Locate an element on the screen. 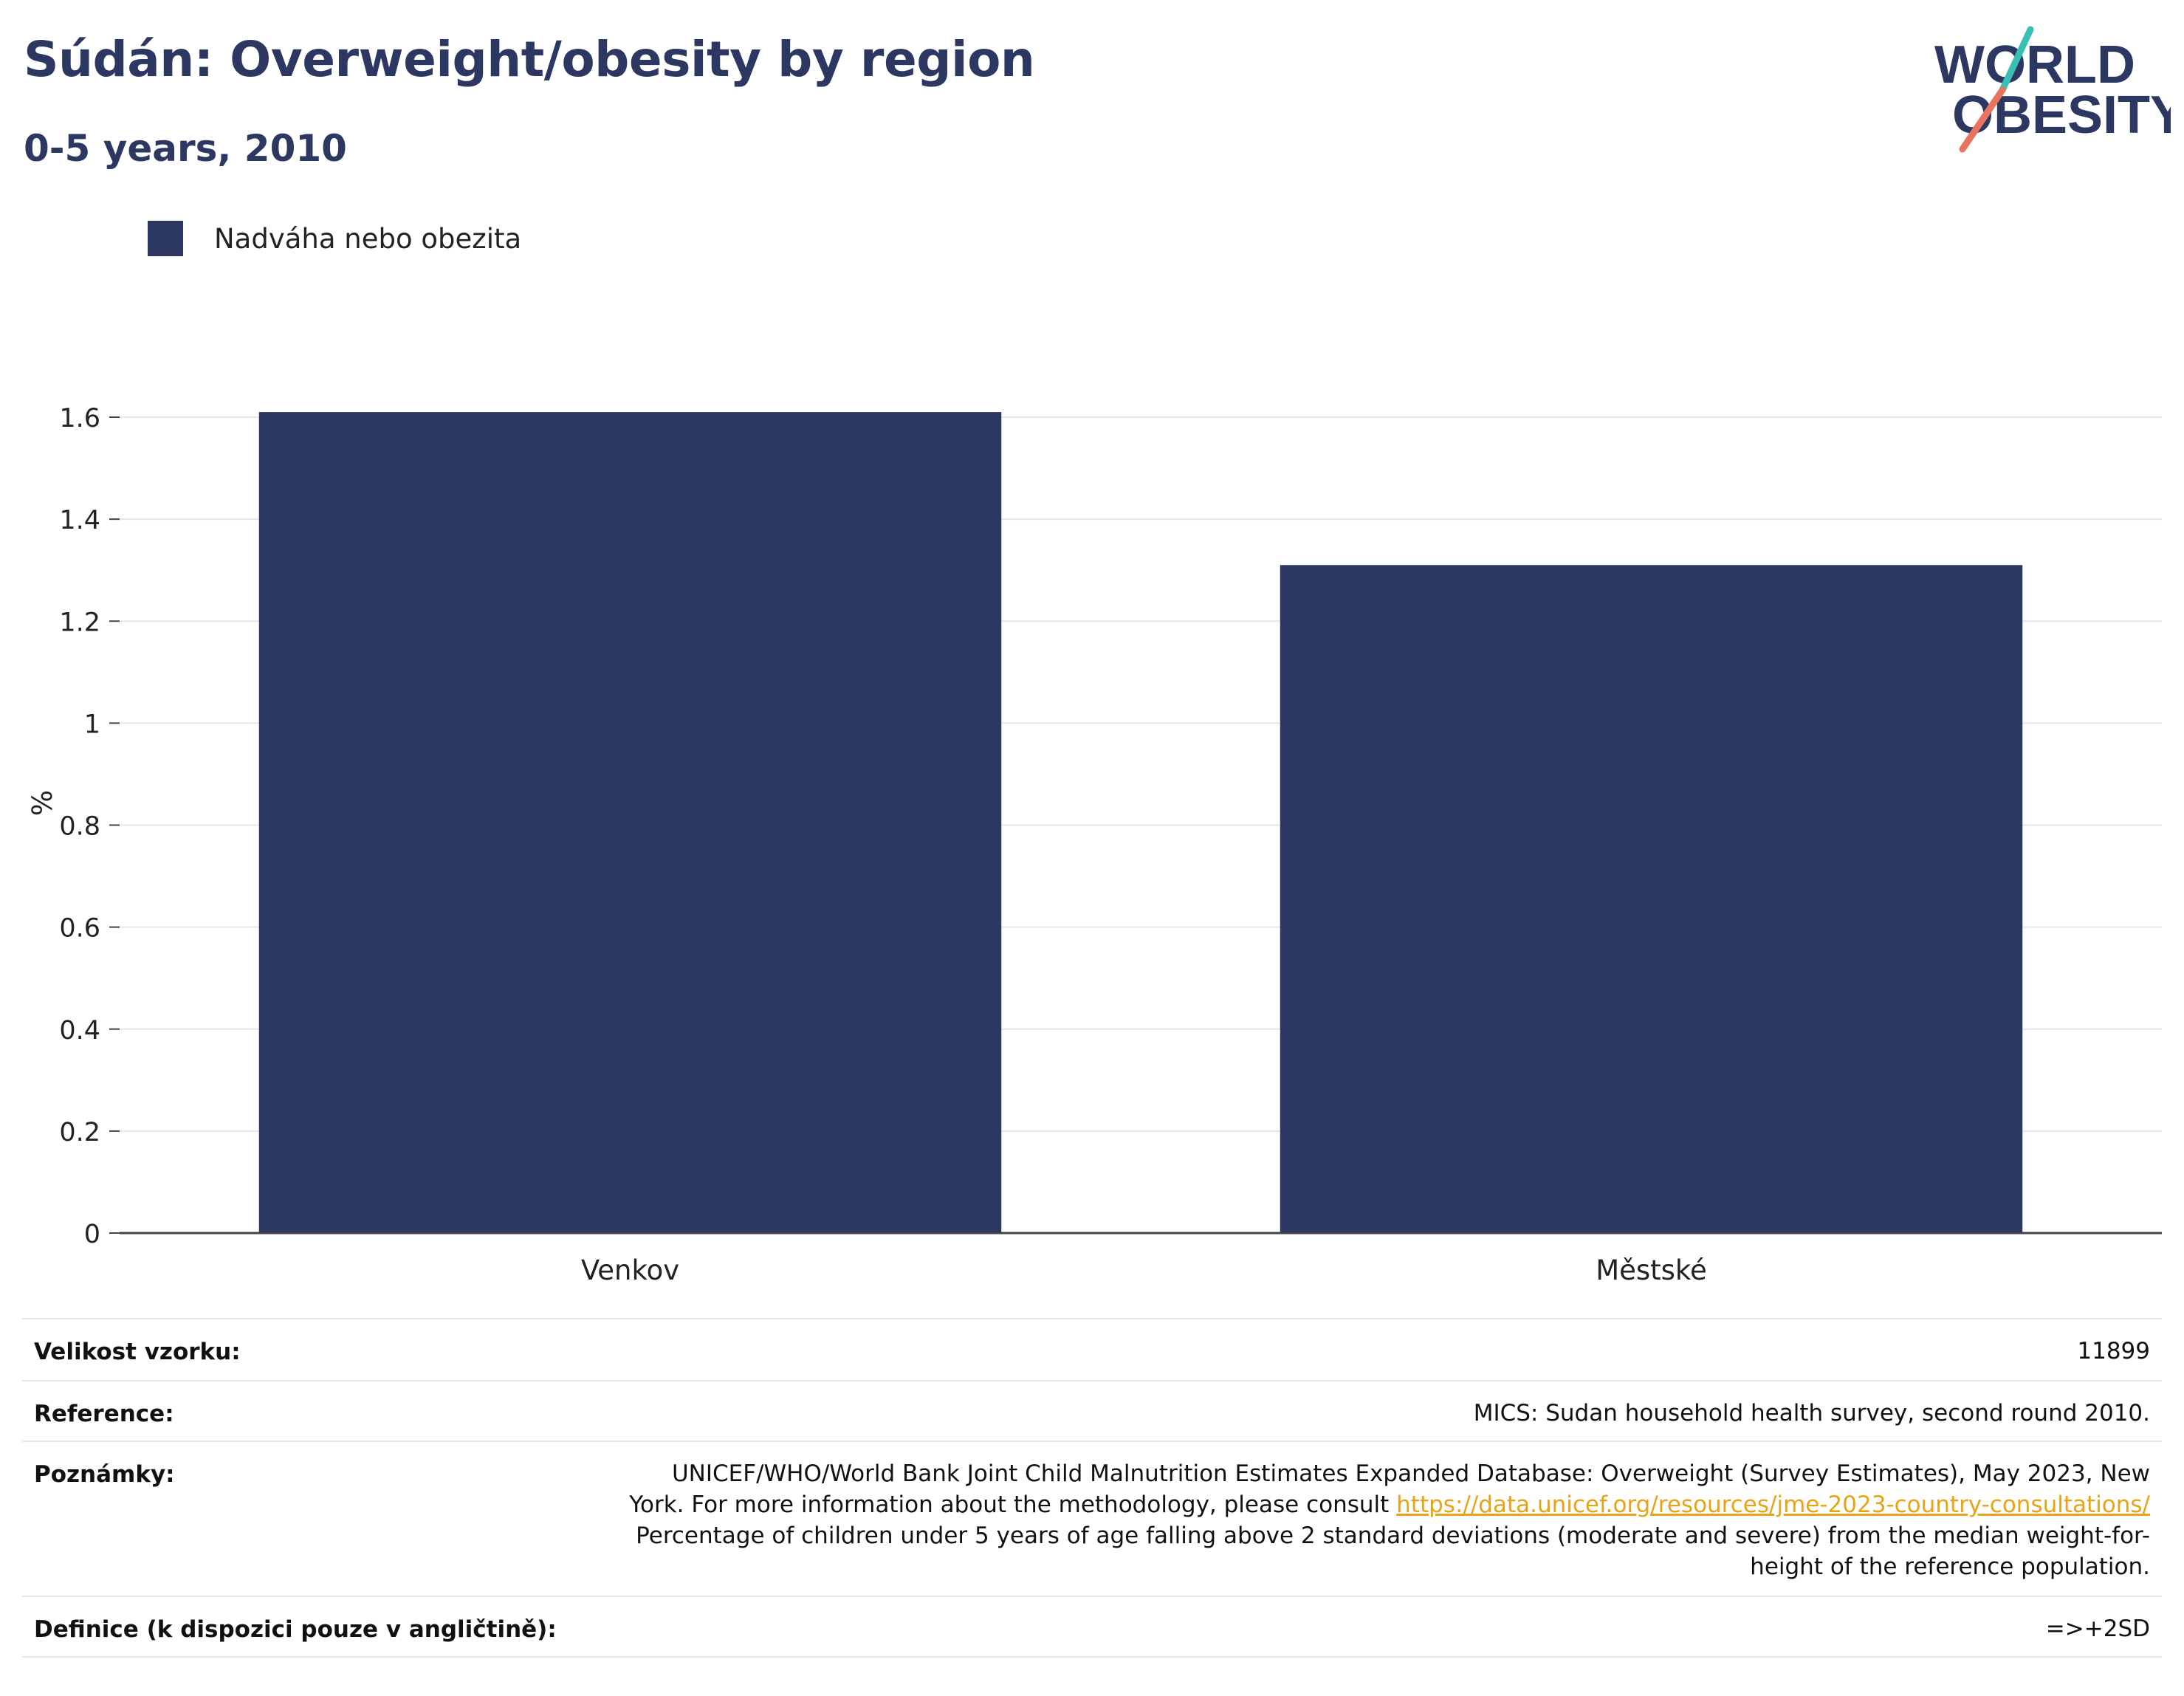  chart-subtitle: 0-5 years, 2010 is located at coordinates (186, 148).